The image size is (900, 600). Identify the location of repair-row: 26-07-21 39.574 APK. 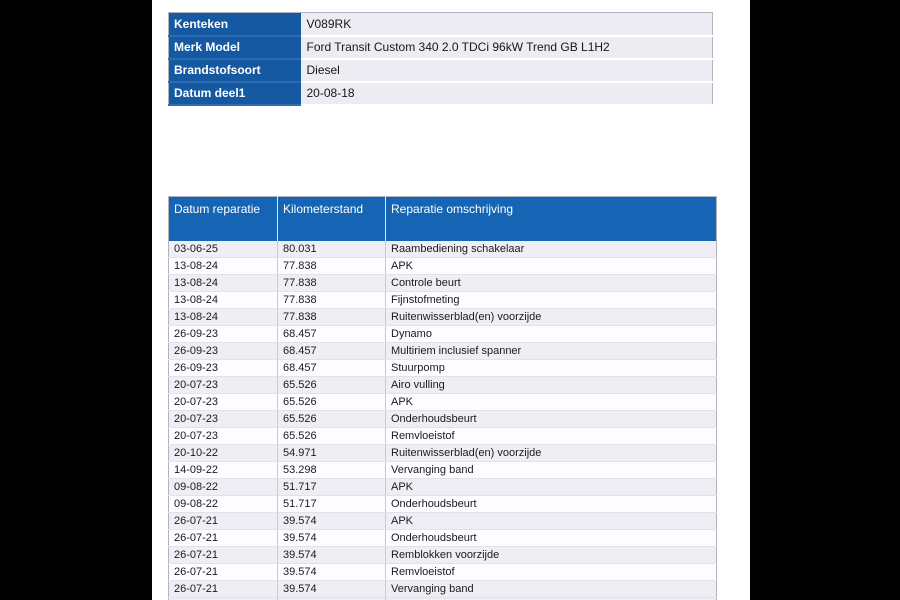
(442, 521).